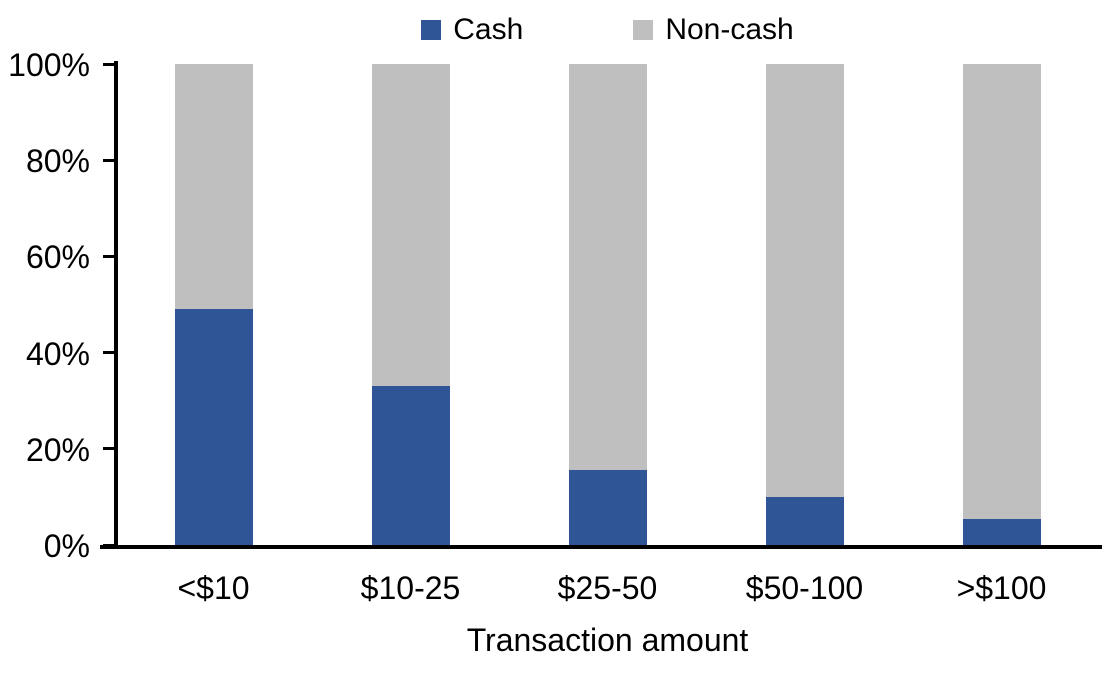 The height and width of the screenshot is (673, 1102). Describe the element at coordinates (804, 588) in the screenshot. I see `x-tick-label: $50-100` at that location.